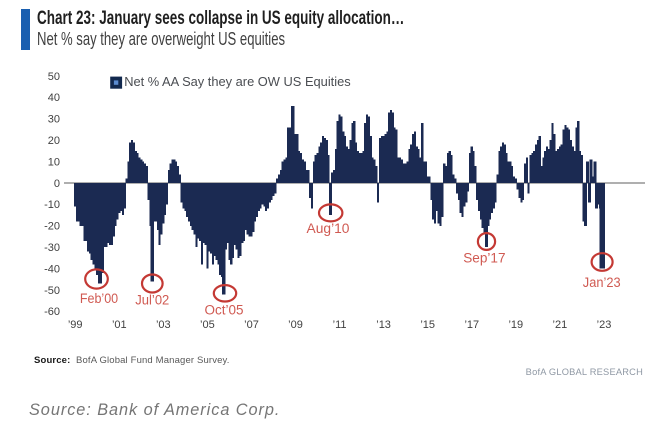 This screenshot has height=426, width=672. I want to click on svg-text: -20, so click(52, 227).